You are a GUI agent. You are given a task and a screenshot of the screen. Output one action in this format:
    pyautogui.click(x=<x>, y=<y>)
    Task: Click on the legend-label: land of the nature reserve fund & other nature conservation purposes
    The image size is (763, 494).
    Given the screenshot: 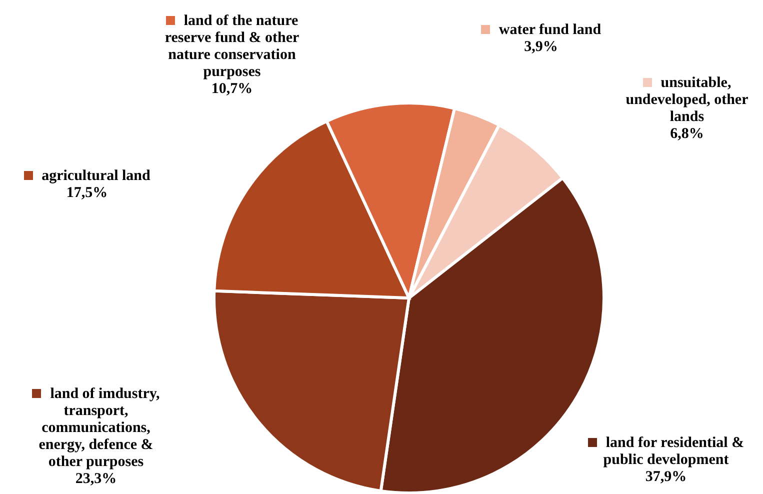 What is the action you would take?
    pyautogui.click(x=232, y=47)
    